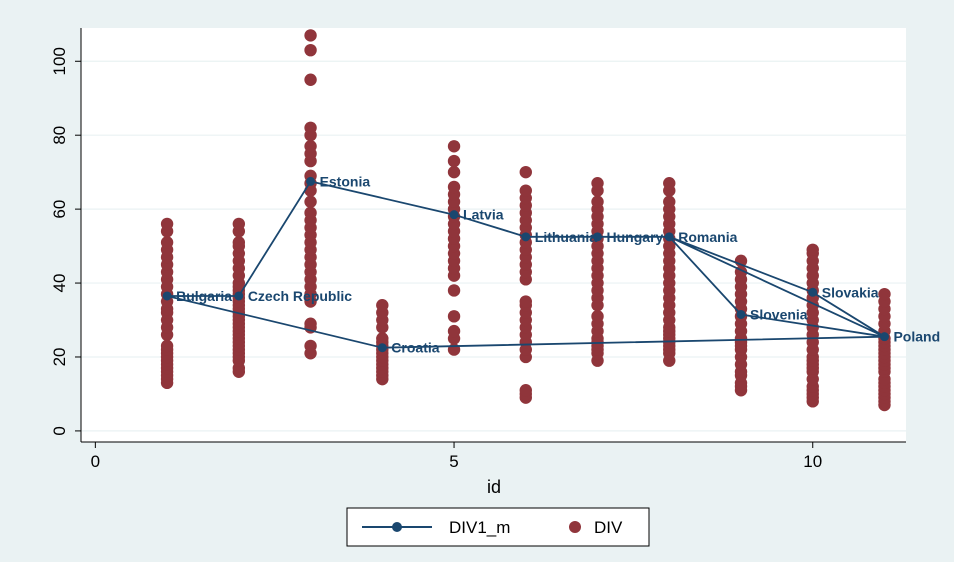 The width and height of the screenshot is (954, 562). What do you see at coordinates (95, 461) in the screenshot?
I see `x-tick-label-0: 0` at bounding box center [95, 461].